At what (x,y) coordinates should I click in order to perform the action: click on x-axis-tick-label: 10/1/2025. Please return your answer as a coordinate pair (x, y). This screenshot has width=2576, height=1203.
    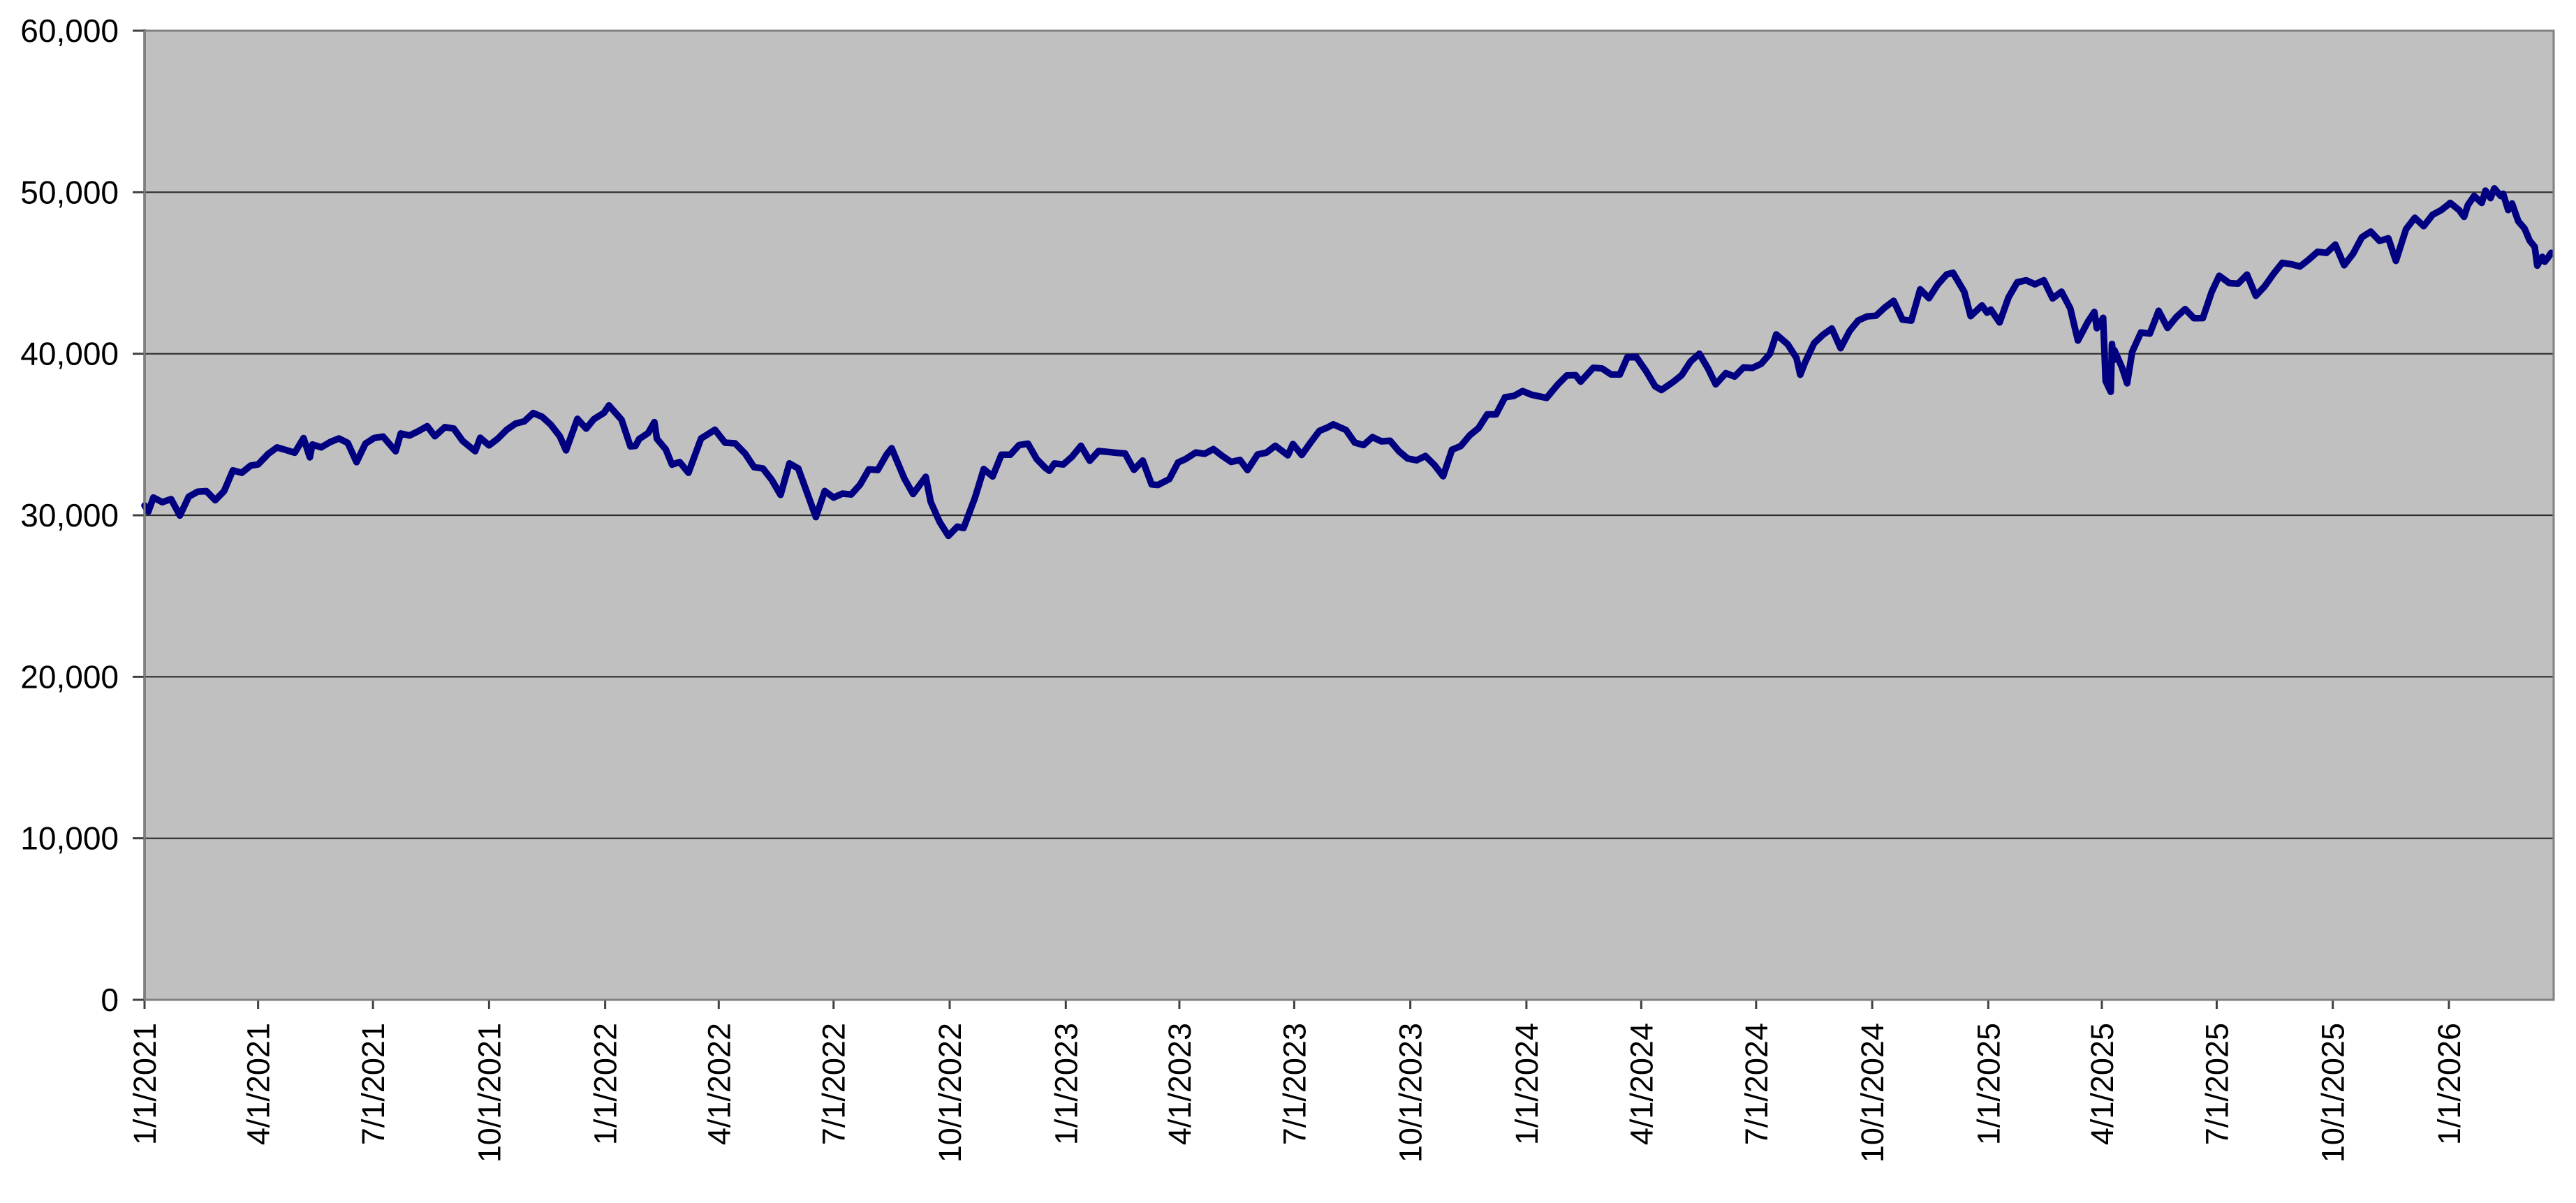
    Looking at the image, I should click on (2333, 1093).